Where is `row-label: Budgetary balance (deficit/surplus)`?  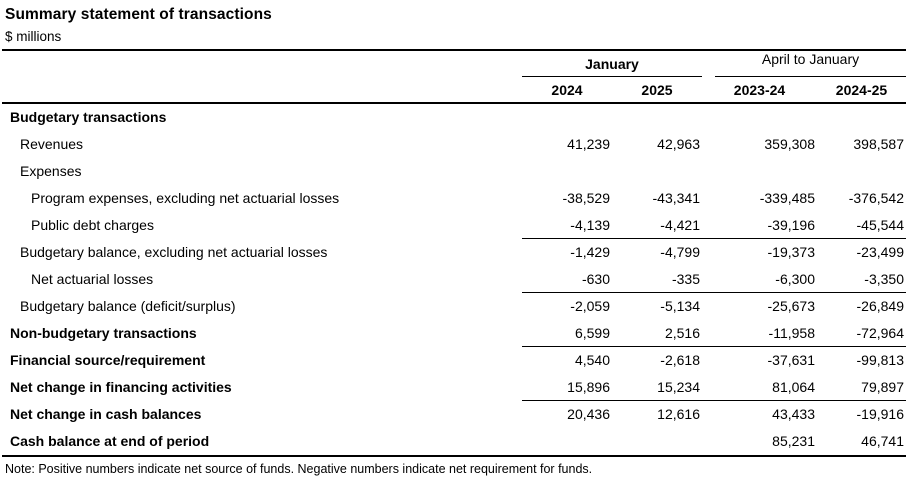
row-label: Budgetary balance (deficit/surplus) is located at coordinates (128, 306).